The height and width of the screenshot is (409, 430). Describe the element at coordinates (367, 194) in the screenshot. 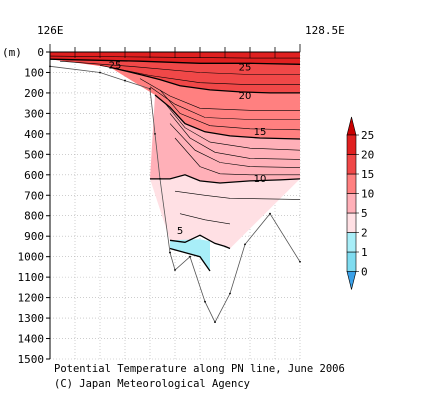

I see `colorbar-tick-label: 10` at that location.